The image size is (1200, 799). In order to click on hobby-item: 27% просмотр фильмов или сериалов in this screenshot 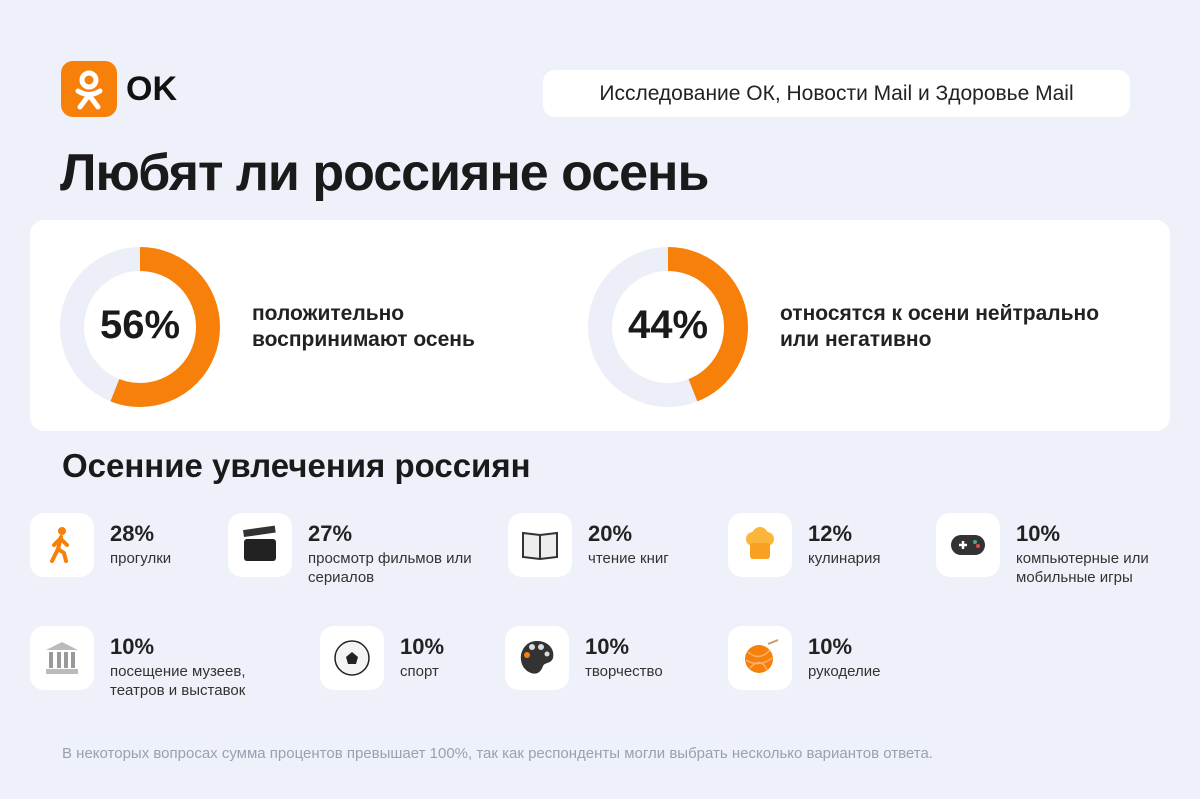, I will do `click(350, 550)`.